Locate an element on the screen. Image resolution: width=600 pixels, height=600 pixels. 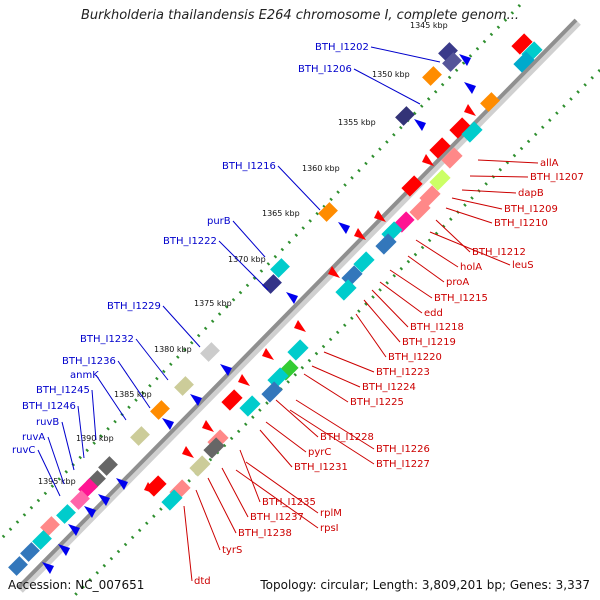
coordinate-tick: 1345 kbp is located at coordinates (429, 25).